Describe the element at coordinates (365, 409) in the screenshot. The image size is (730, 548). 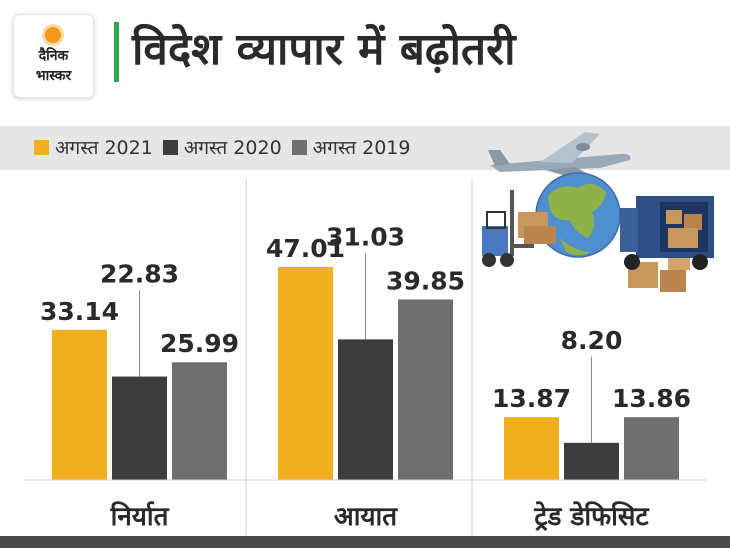
I see `bar-2020-cat1` at that location.